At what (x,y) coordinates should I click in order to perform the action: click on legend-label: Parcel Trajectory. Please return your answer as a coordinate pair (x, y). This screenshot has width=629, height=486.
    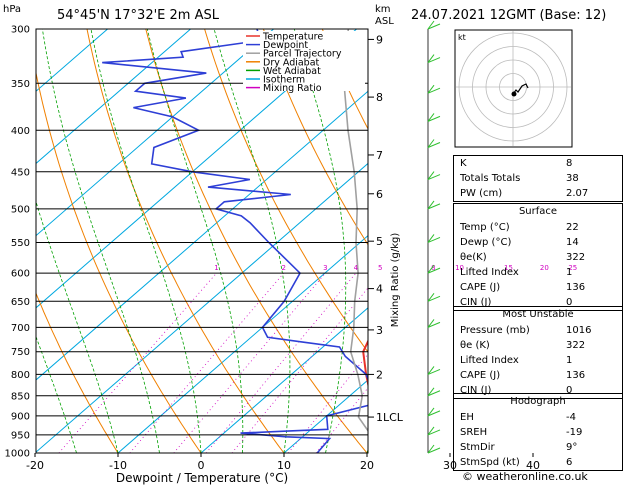
    Looking at the image, I should click on (302, 54).